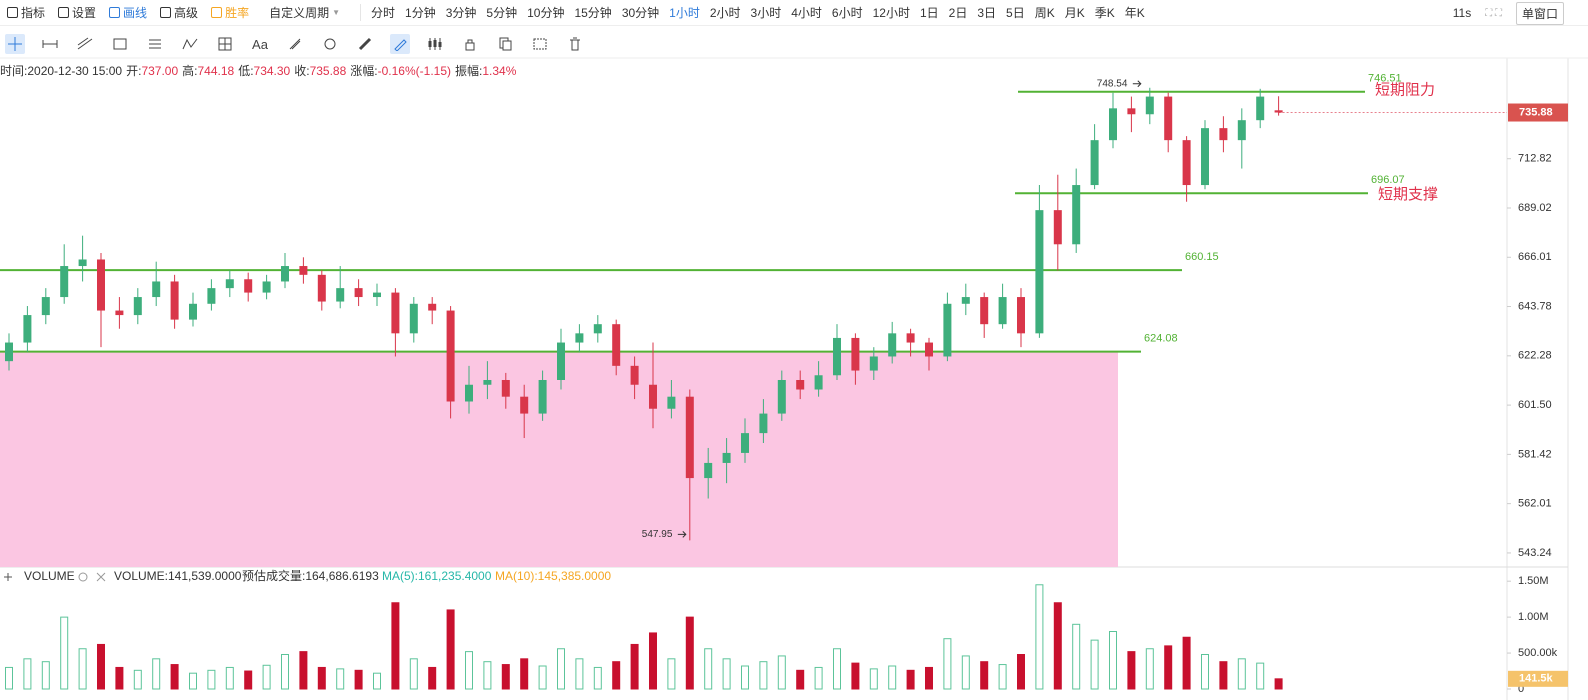  I want to click on volume-last-tag, so click(1538, 678).